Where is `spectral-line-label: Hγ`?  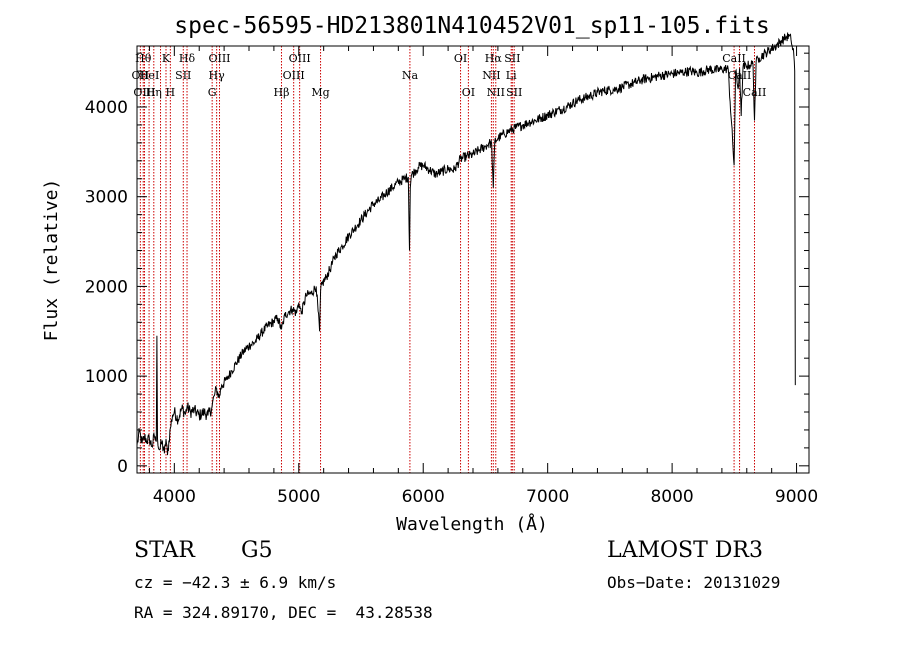 spectral-line-label: Hγ is located at coordinates (217, 75).